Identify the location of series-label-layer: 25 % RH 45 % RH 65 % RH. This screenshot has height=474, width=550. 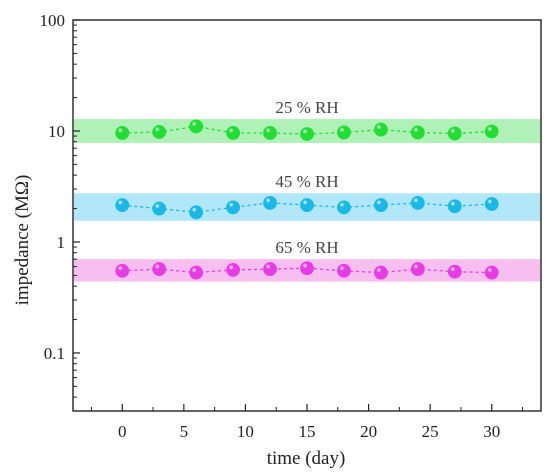
(306, 177).